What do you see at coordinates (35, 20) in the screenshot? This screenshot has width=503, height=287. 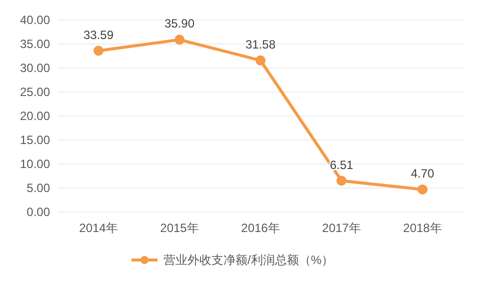 I see `y-tick-label: 40.00` at bounding box center [35, 20].